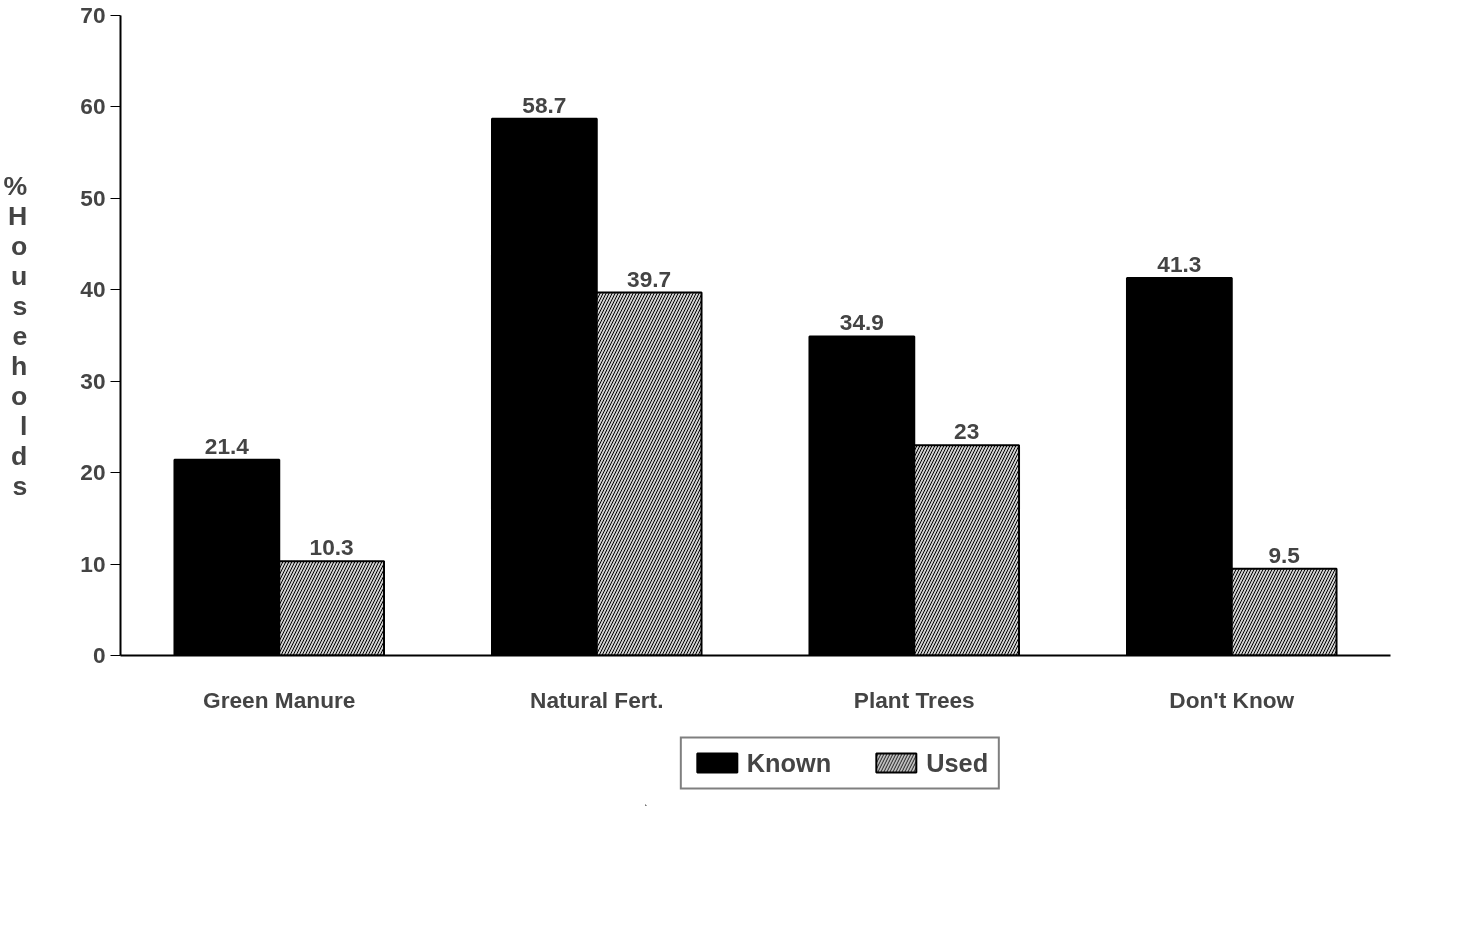  What do you see at coordinates (279, 699) in the screenshot?
I see `x-tick-label: Green Manure` at bounding box center [279, 699].